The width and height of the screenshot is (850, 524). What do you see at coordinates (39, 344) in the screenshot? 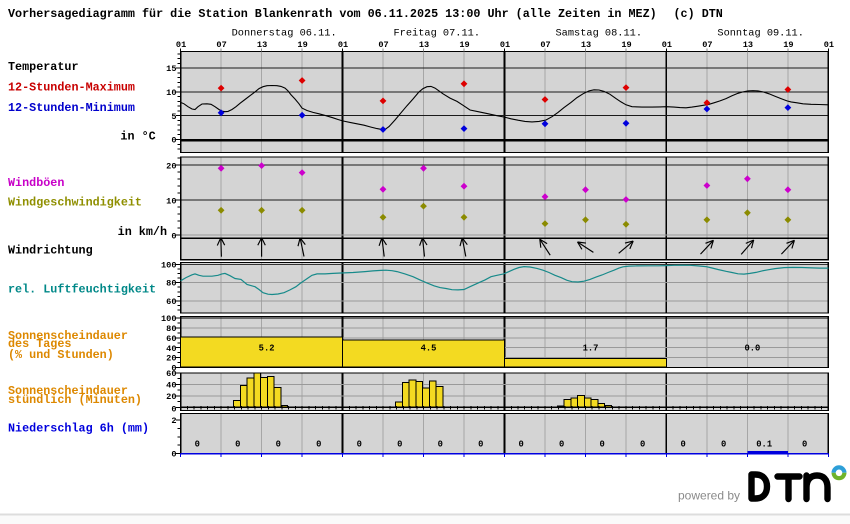
I see `svg-text: des Tages` at bounding box center [39, 344].